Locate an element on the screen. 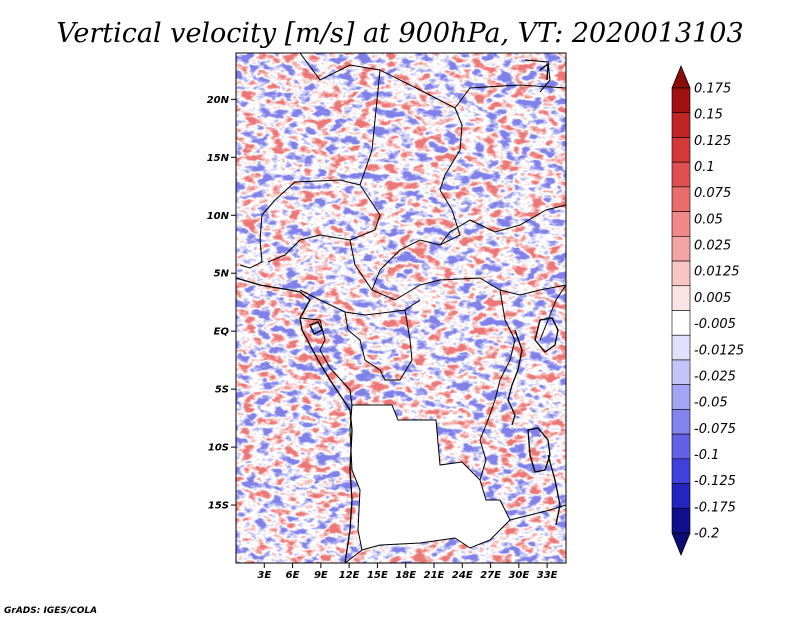  y-tick-label: 10S is located at coordinates (218, 448).